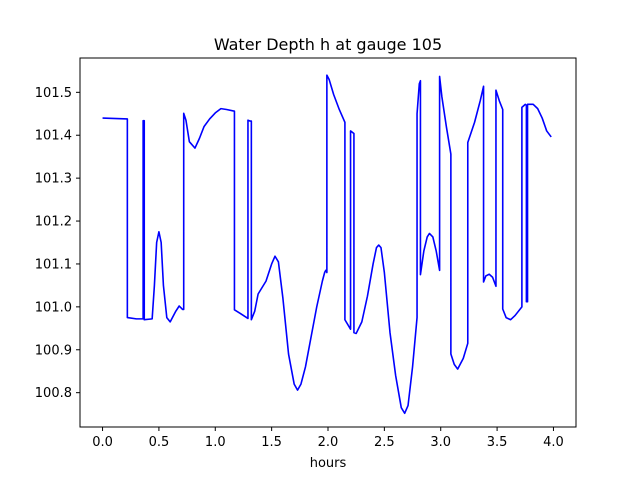 The width and height of the screenshot is (640, 480). What do you see at coordinates (53, 179) in the screenshot?
I see `y-tick-label: 101.3` at bounding box center [53, 179].